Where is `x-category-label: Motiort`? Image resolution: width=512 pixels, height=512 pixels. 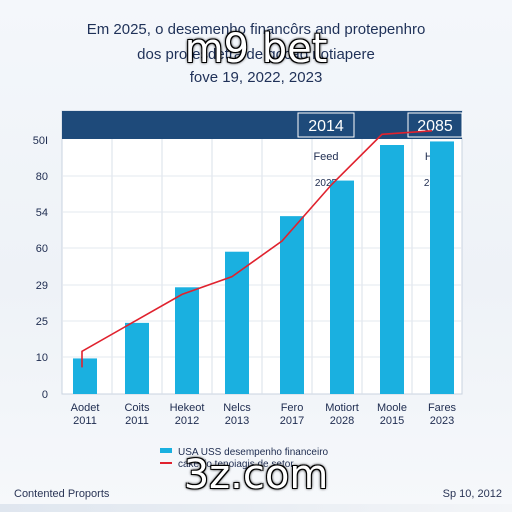
x-category-label: Motiort is located at coordinates (342, 408).